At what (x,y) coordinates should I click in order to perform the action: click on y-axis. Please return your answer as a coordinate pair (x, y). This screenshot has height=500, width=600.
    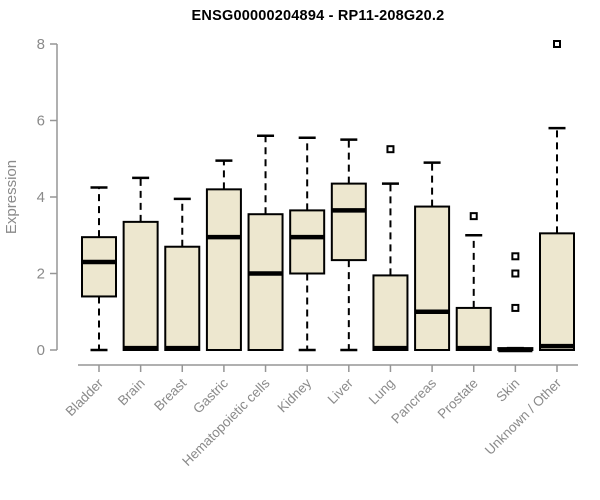
    Looking at the image, I should click on (54, 197).